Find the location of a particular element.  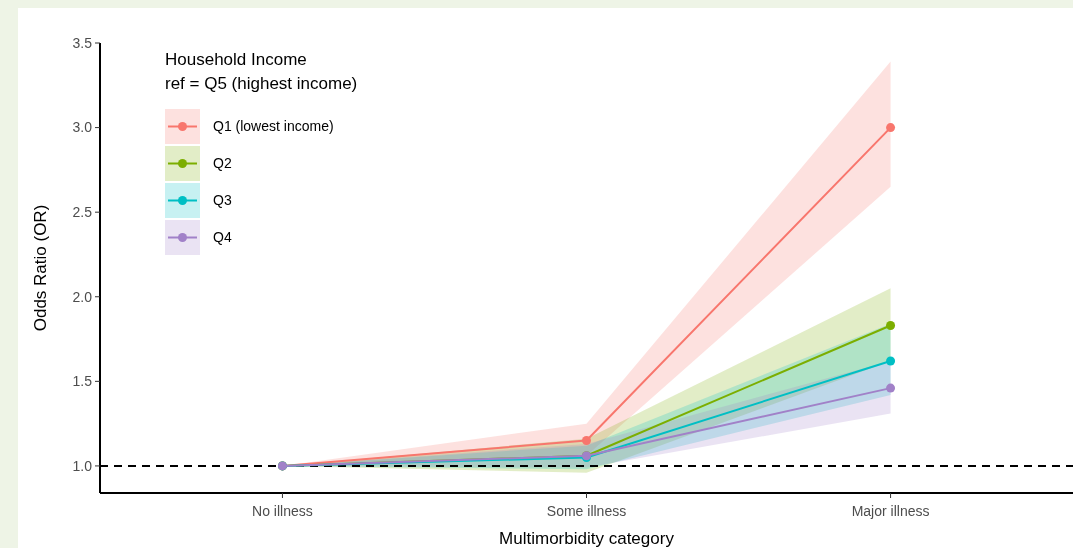

x-axis-title: Multimorbidity category is located at coordinates (587, 538).